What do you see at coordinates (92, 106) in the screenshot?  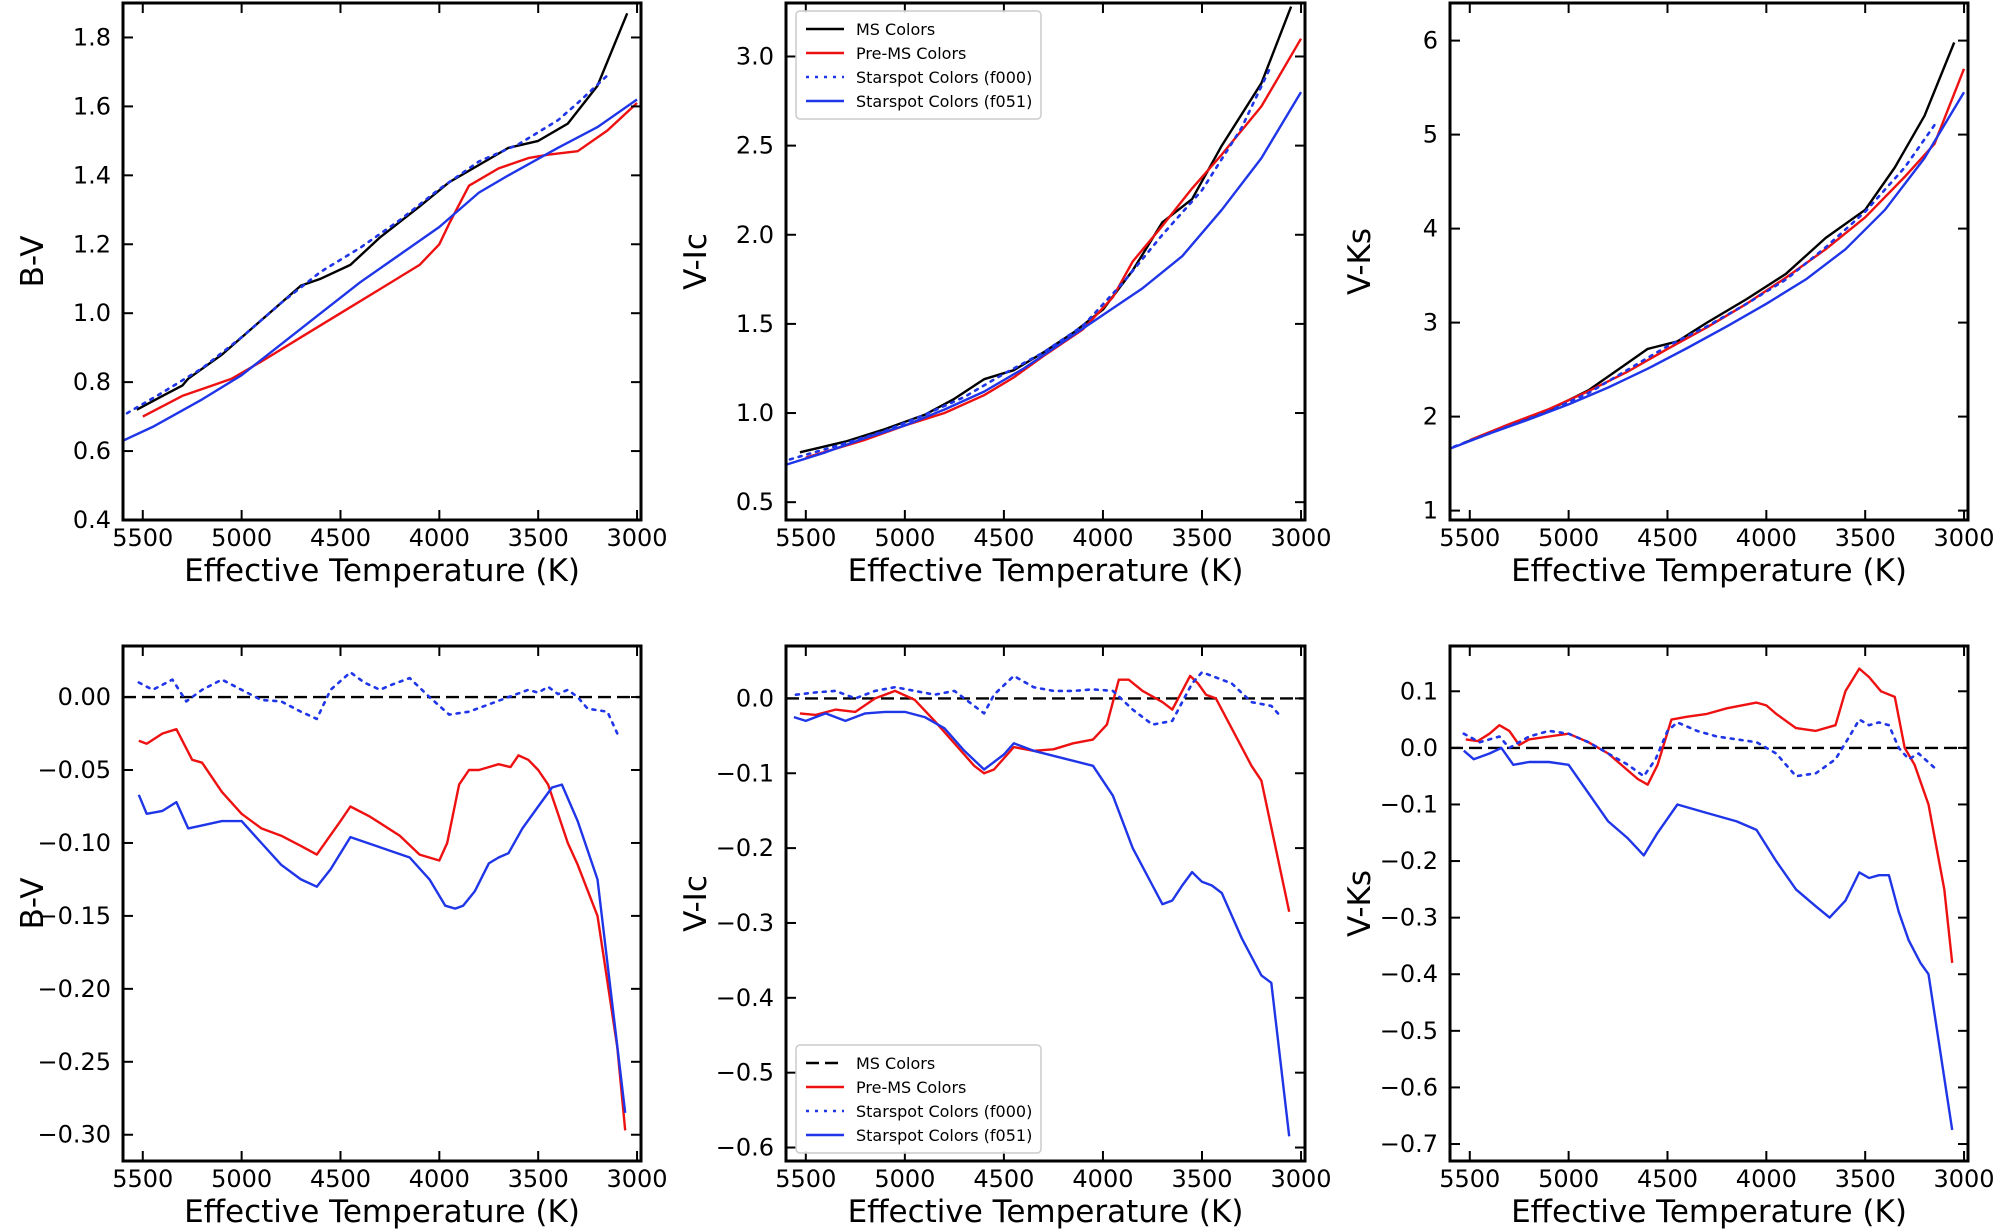 I see `y-tick-label: 1.6` at bounding box center [92, 106].